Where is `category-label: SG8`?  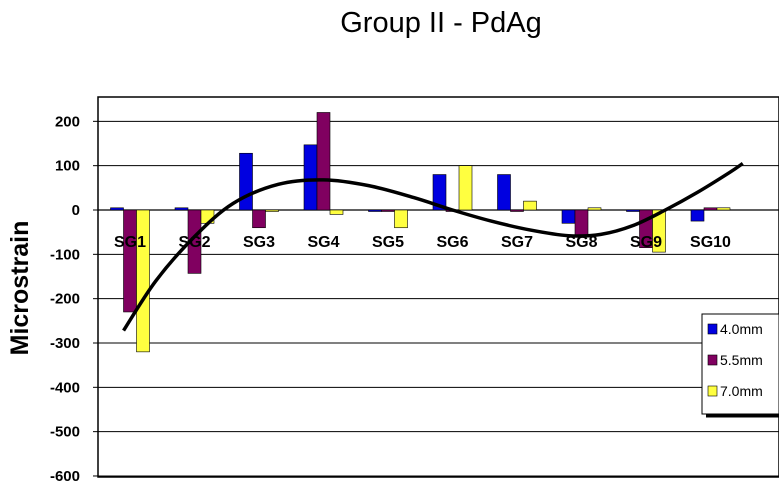
category-label: SG8 is located at coordinates (581, 242).